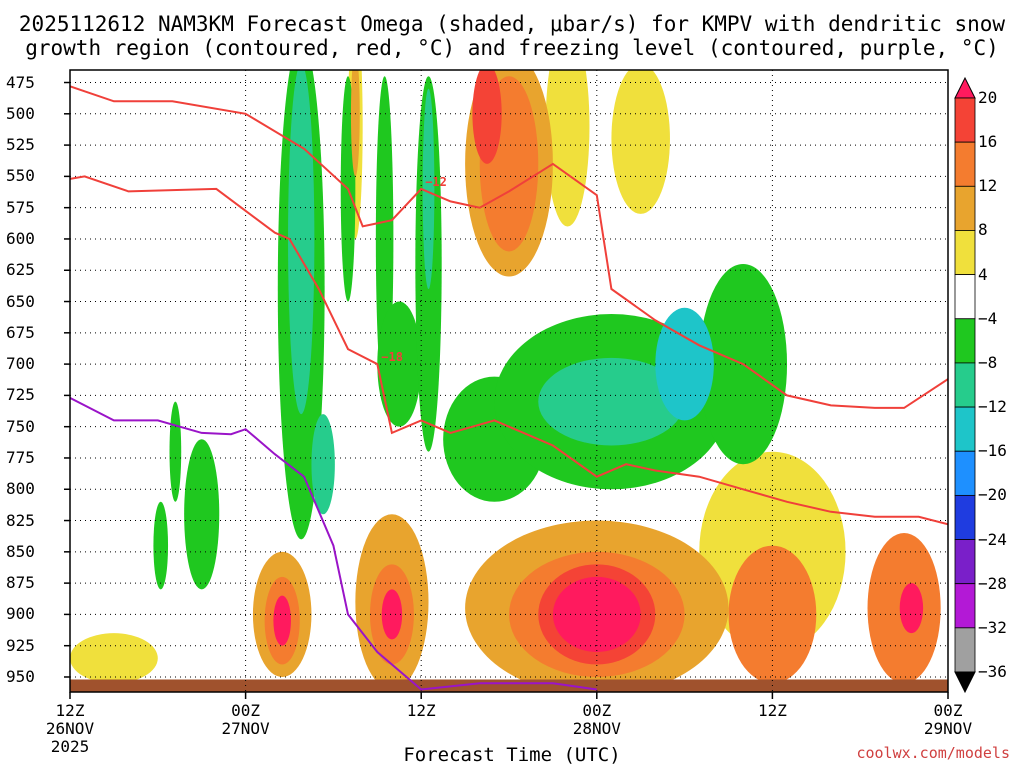 The width and height of the screenshot is (1024, 768). Describe the element at coordinates (20, 457) in the screenshot. I see `y-tick-label-775: 775` at that location.